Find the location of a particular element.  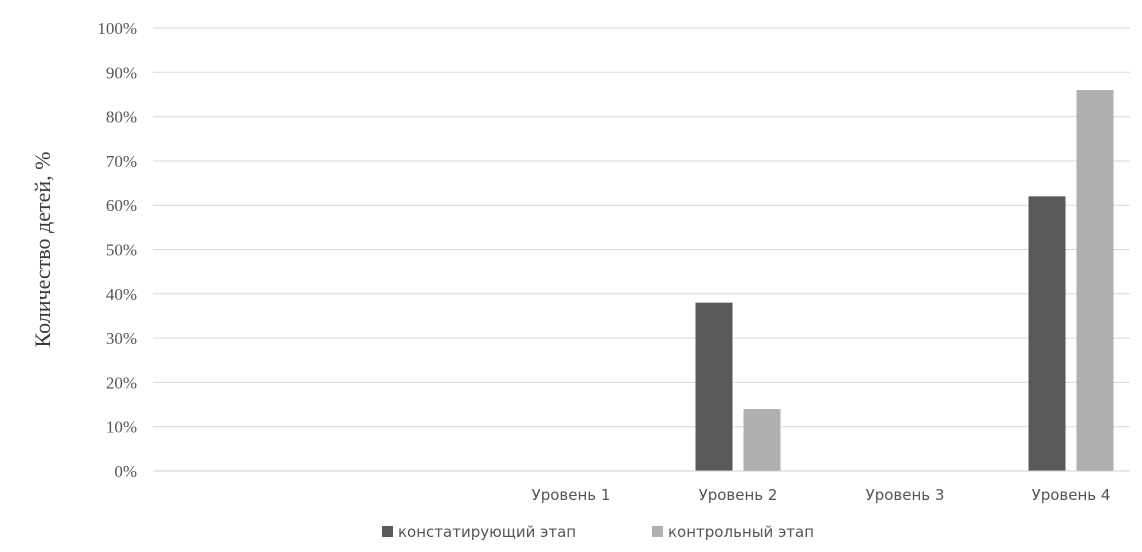

y-tick-label: 30% is located at coordinates (121, 338).